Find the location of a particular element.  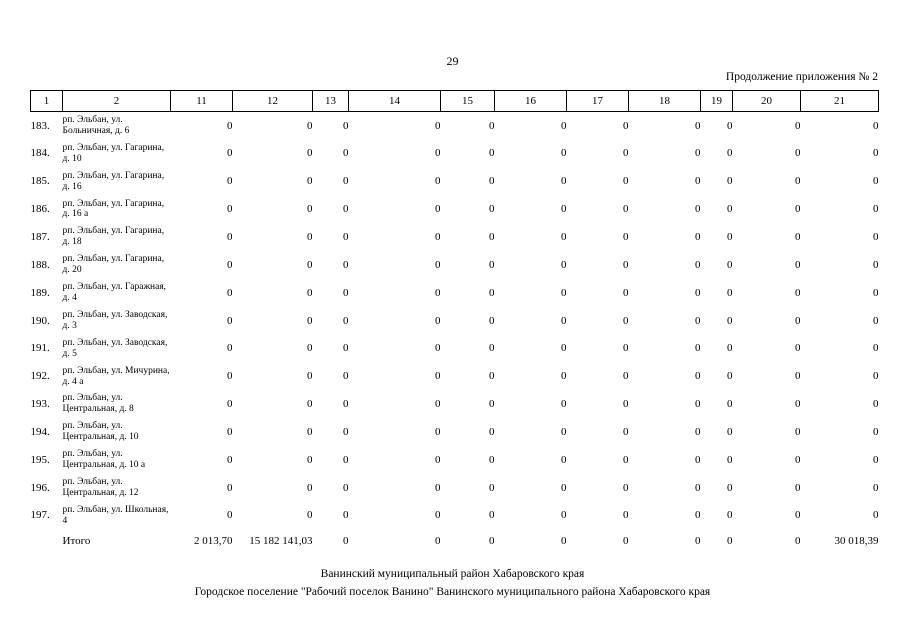

row-number: 192. is located at coordinates (40, 376).